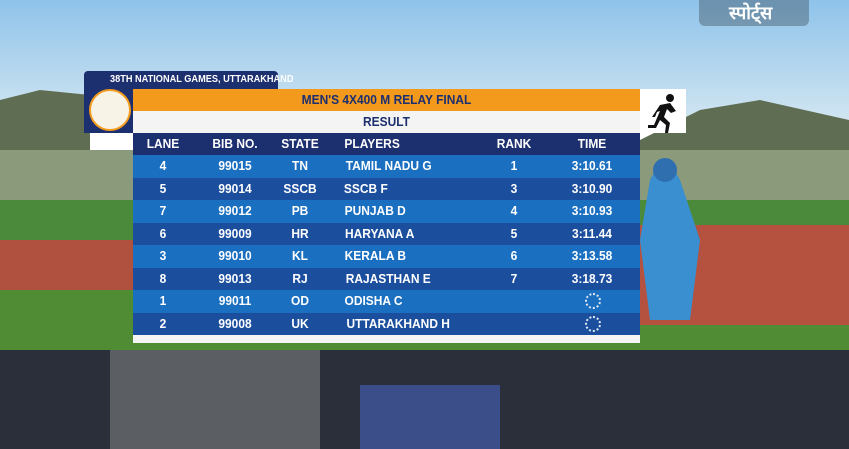  I want to click on state-cell: OD, so click(300, 300).